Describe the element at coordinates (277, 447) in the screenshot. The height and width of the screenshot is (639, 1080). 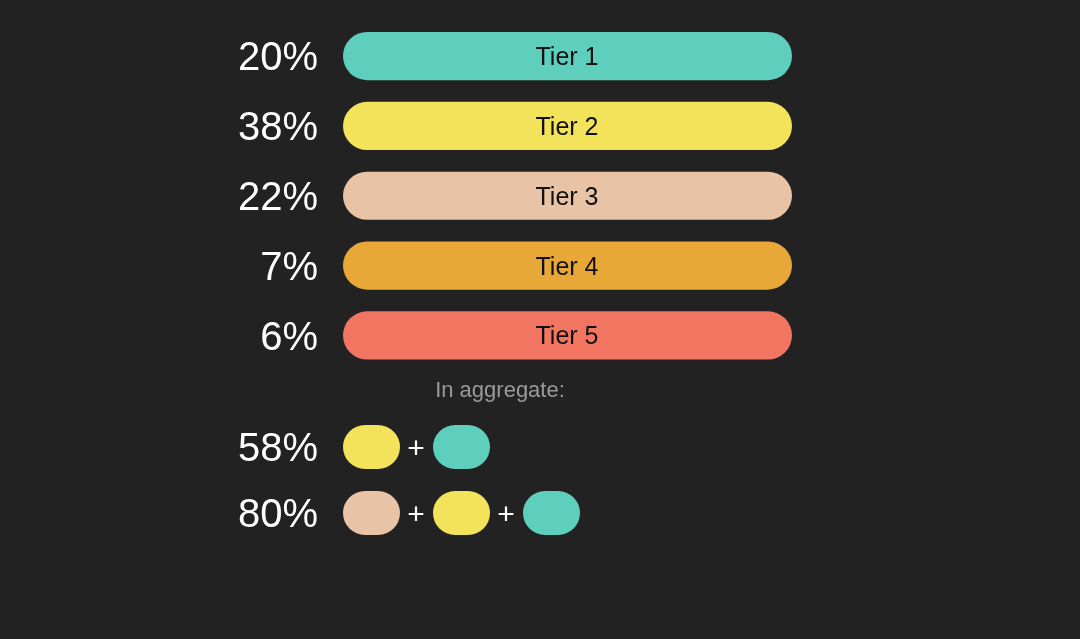
I see `text: 58%` at that location.